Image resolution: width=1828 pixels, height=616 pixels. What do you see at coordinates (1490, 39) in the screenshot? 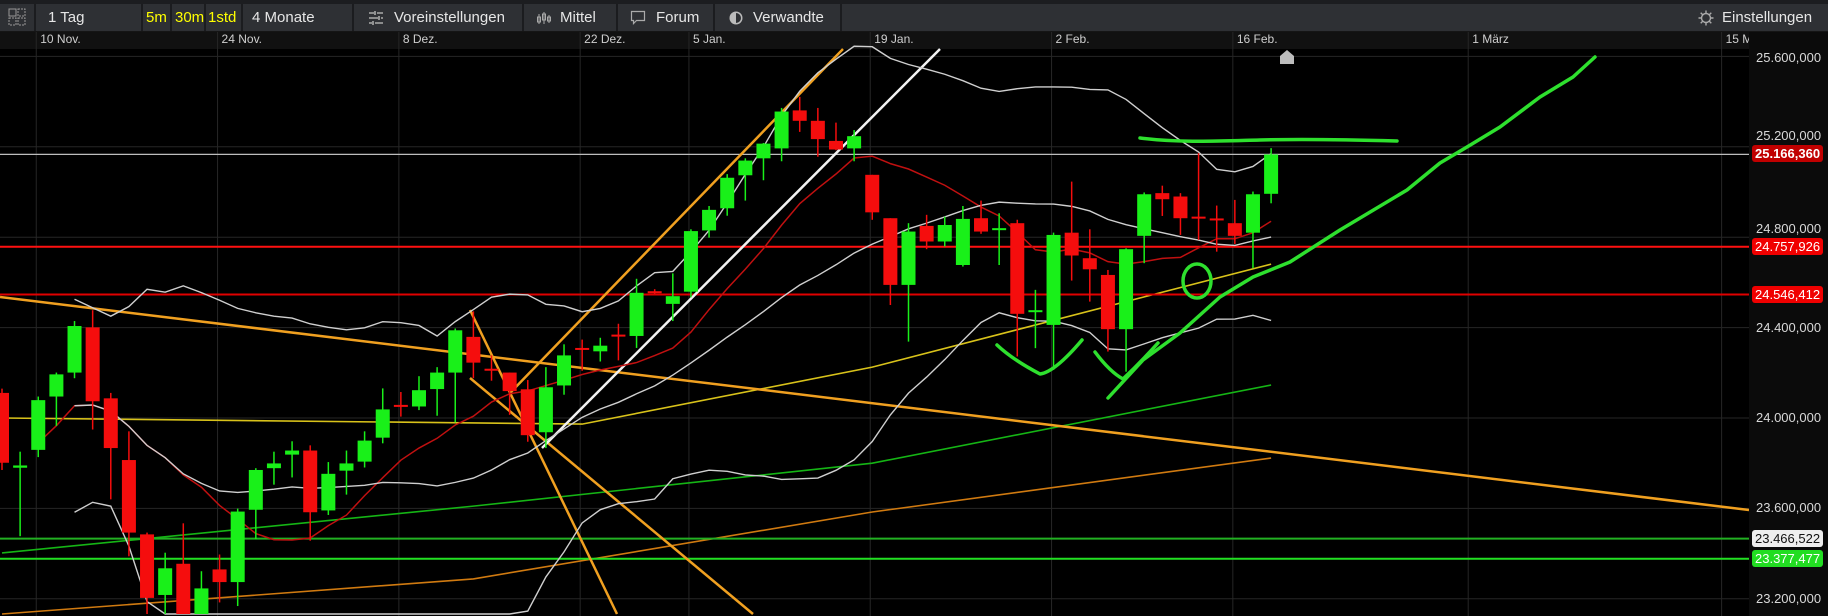
I see `date-tick-label: 1 März` at bounding box center [1490, 39].